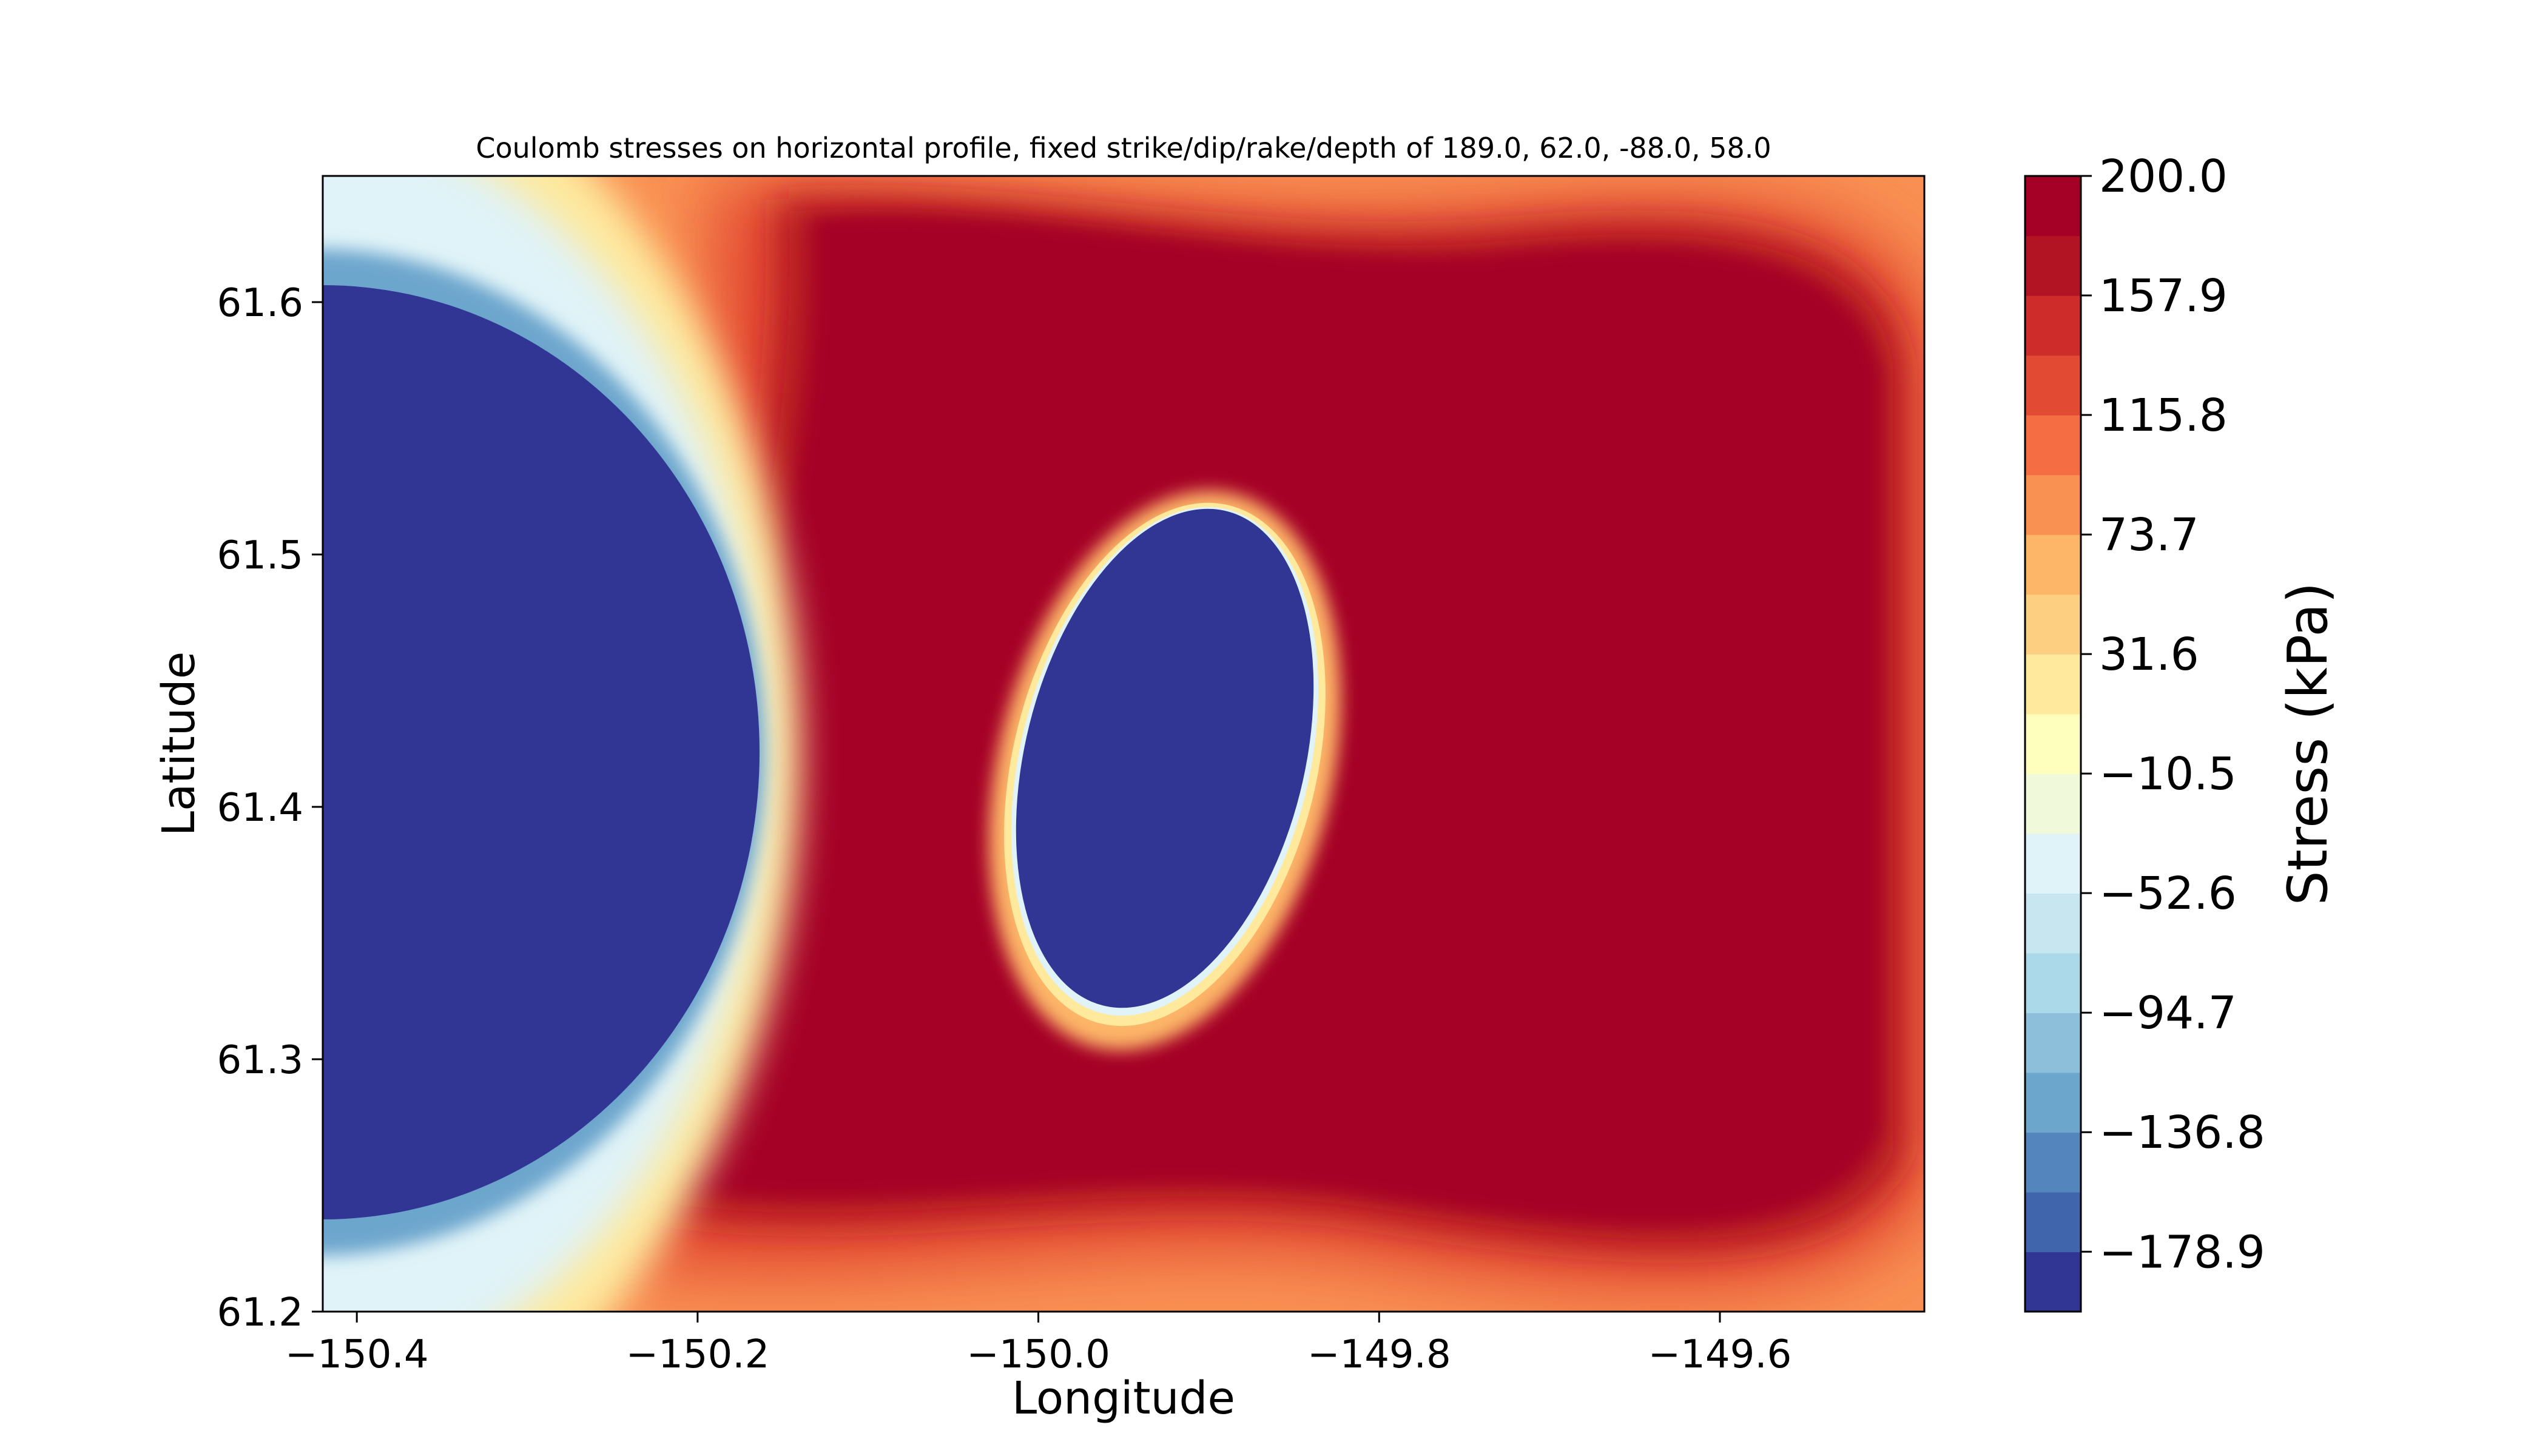 The height and width of the screenshot is (1456, 2548). I want to click on colorbar-frame, so click(2053, 744).